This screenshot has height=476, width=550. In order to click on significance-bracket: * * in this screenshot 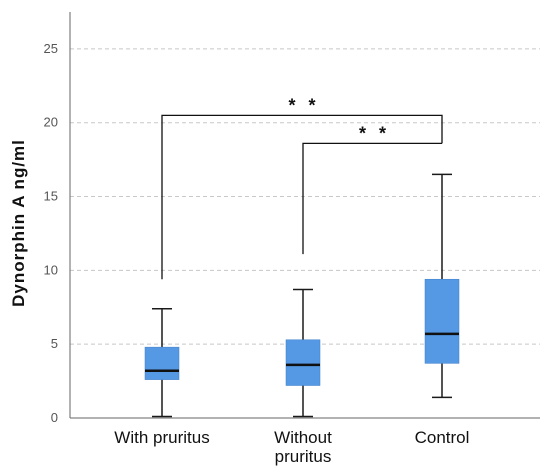, I will do `click(372, 189)`.